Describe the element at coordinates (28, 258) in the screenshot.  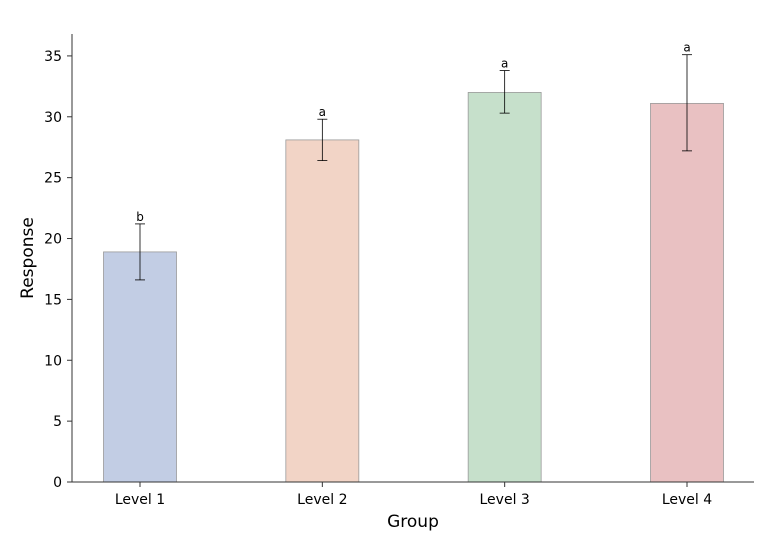
I see `y-axis-title: Response` at that location.